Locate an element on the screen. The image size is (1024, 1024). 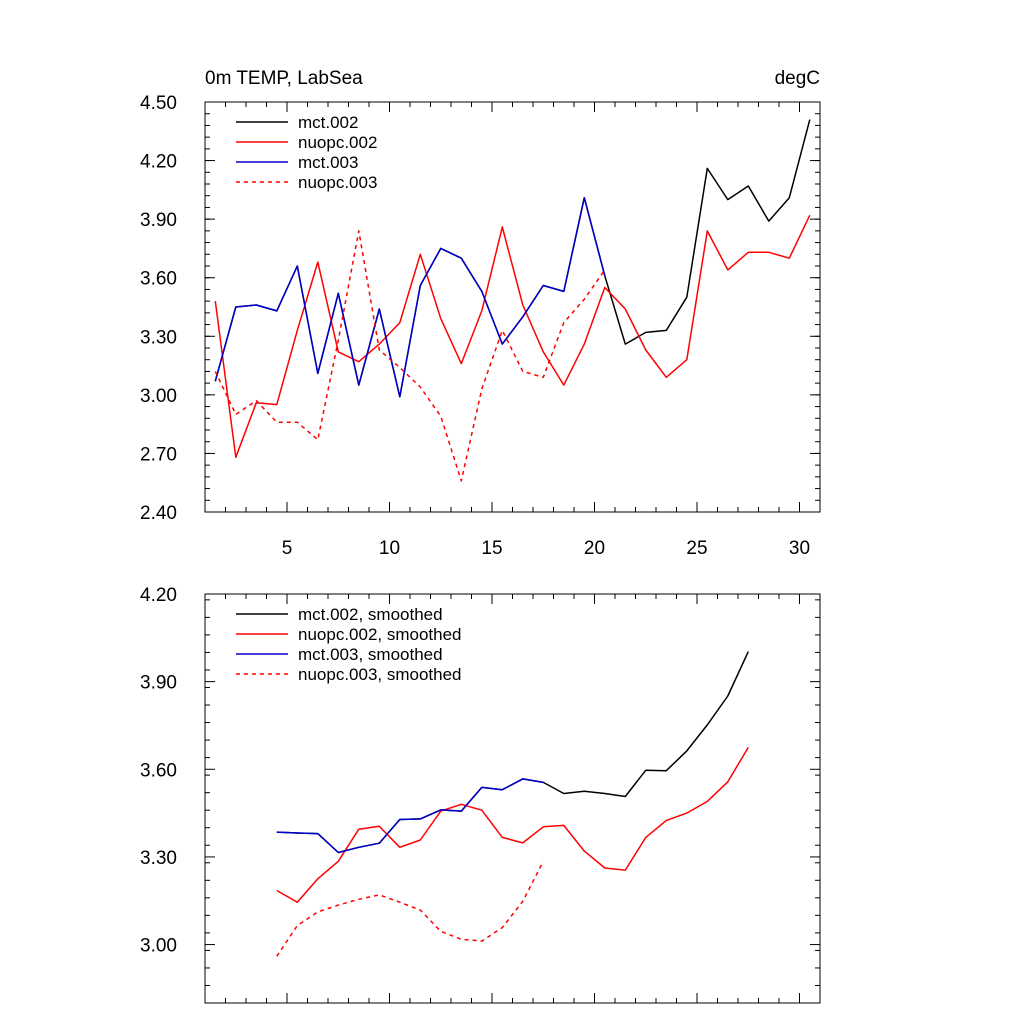
y-tick-label: 2.40 is located at coordinates (158, 513).